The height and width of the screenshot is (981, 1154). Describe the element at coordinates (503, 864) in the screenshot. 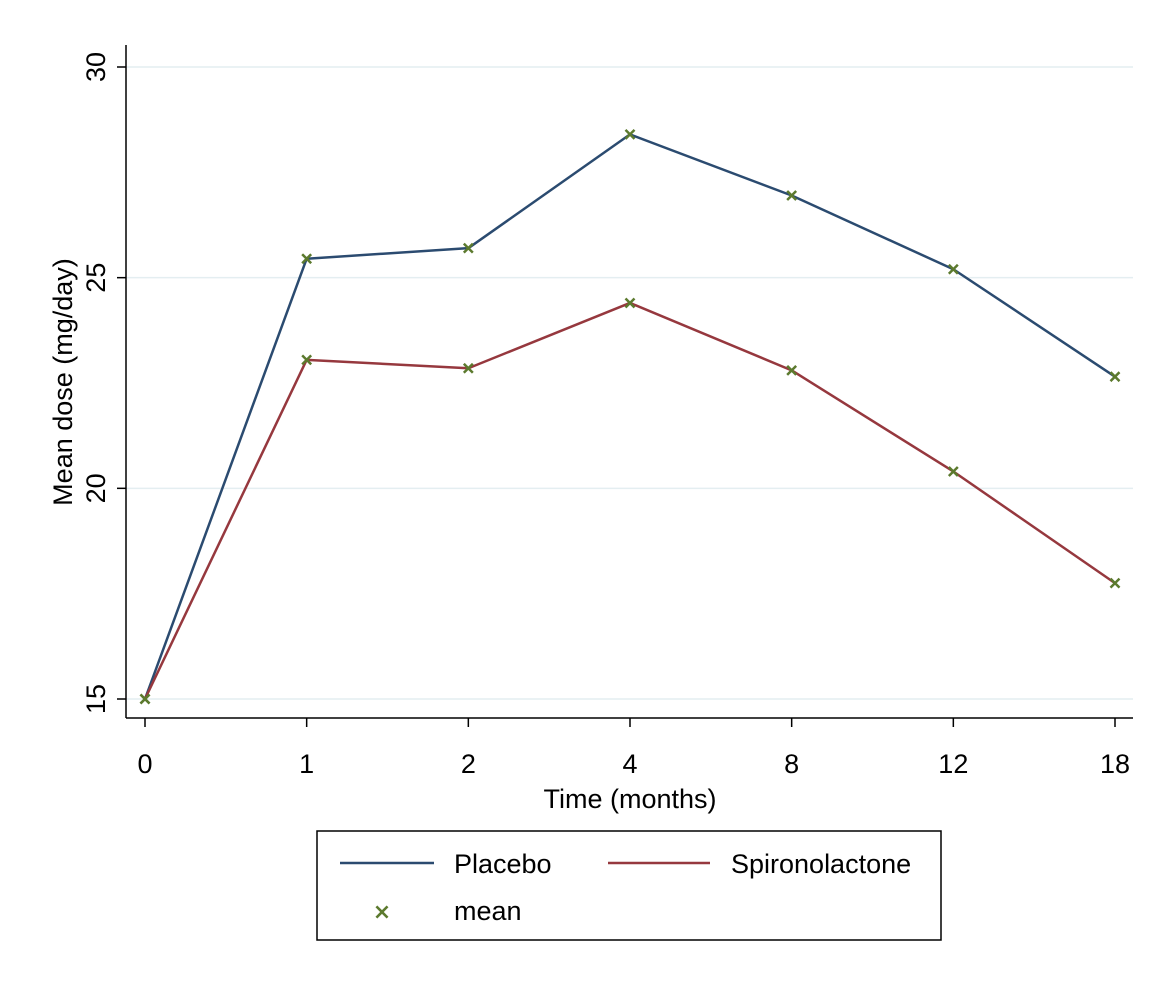

I see `legend-label-placebo: Placebo` at that location.